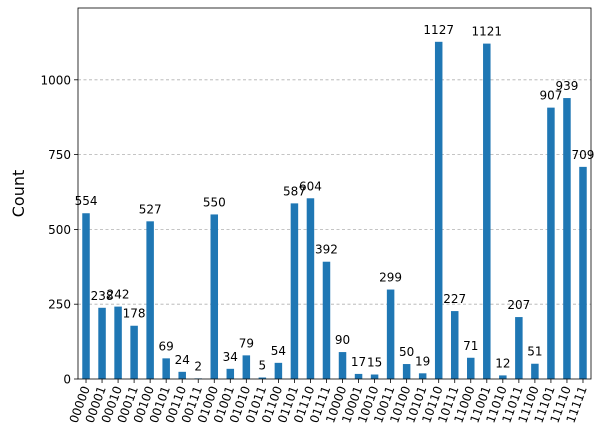 The image size is (607, 442). What do you see at coordinates (55, 80) in the screenshot?
I see `y-tick-label: 1000` at bounding box center [55, 80].